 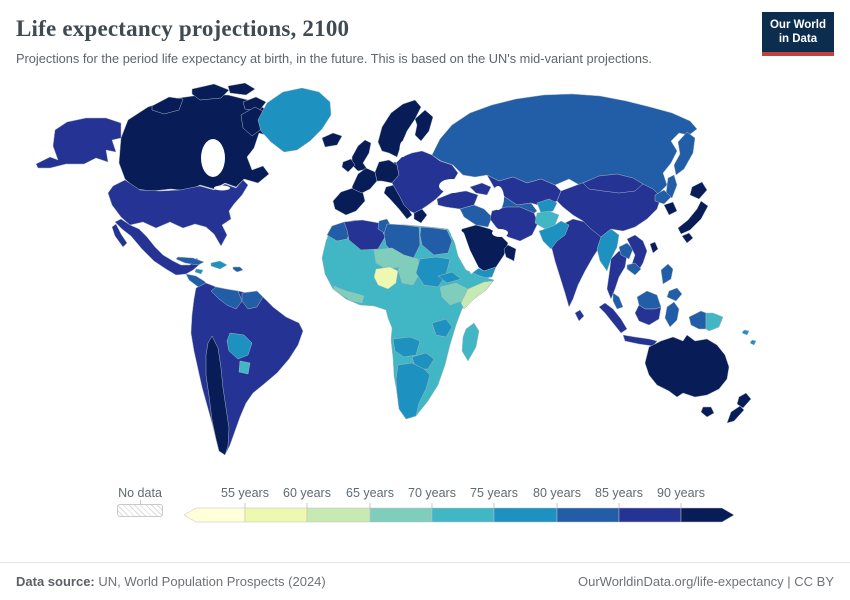 What do you see at coordinates (119, 235) in the screenshot?
I see `country-mexico-baja` at bounding box center [119, 235].